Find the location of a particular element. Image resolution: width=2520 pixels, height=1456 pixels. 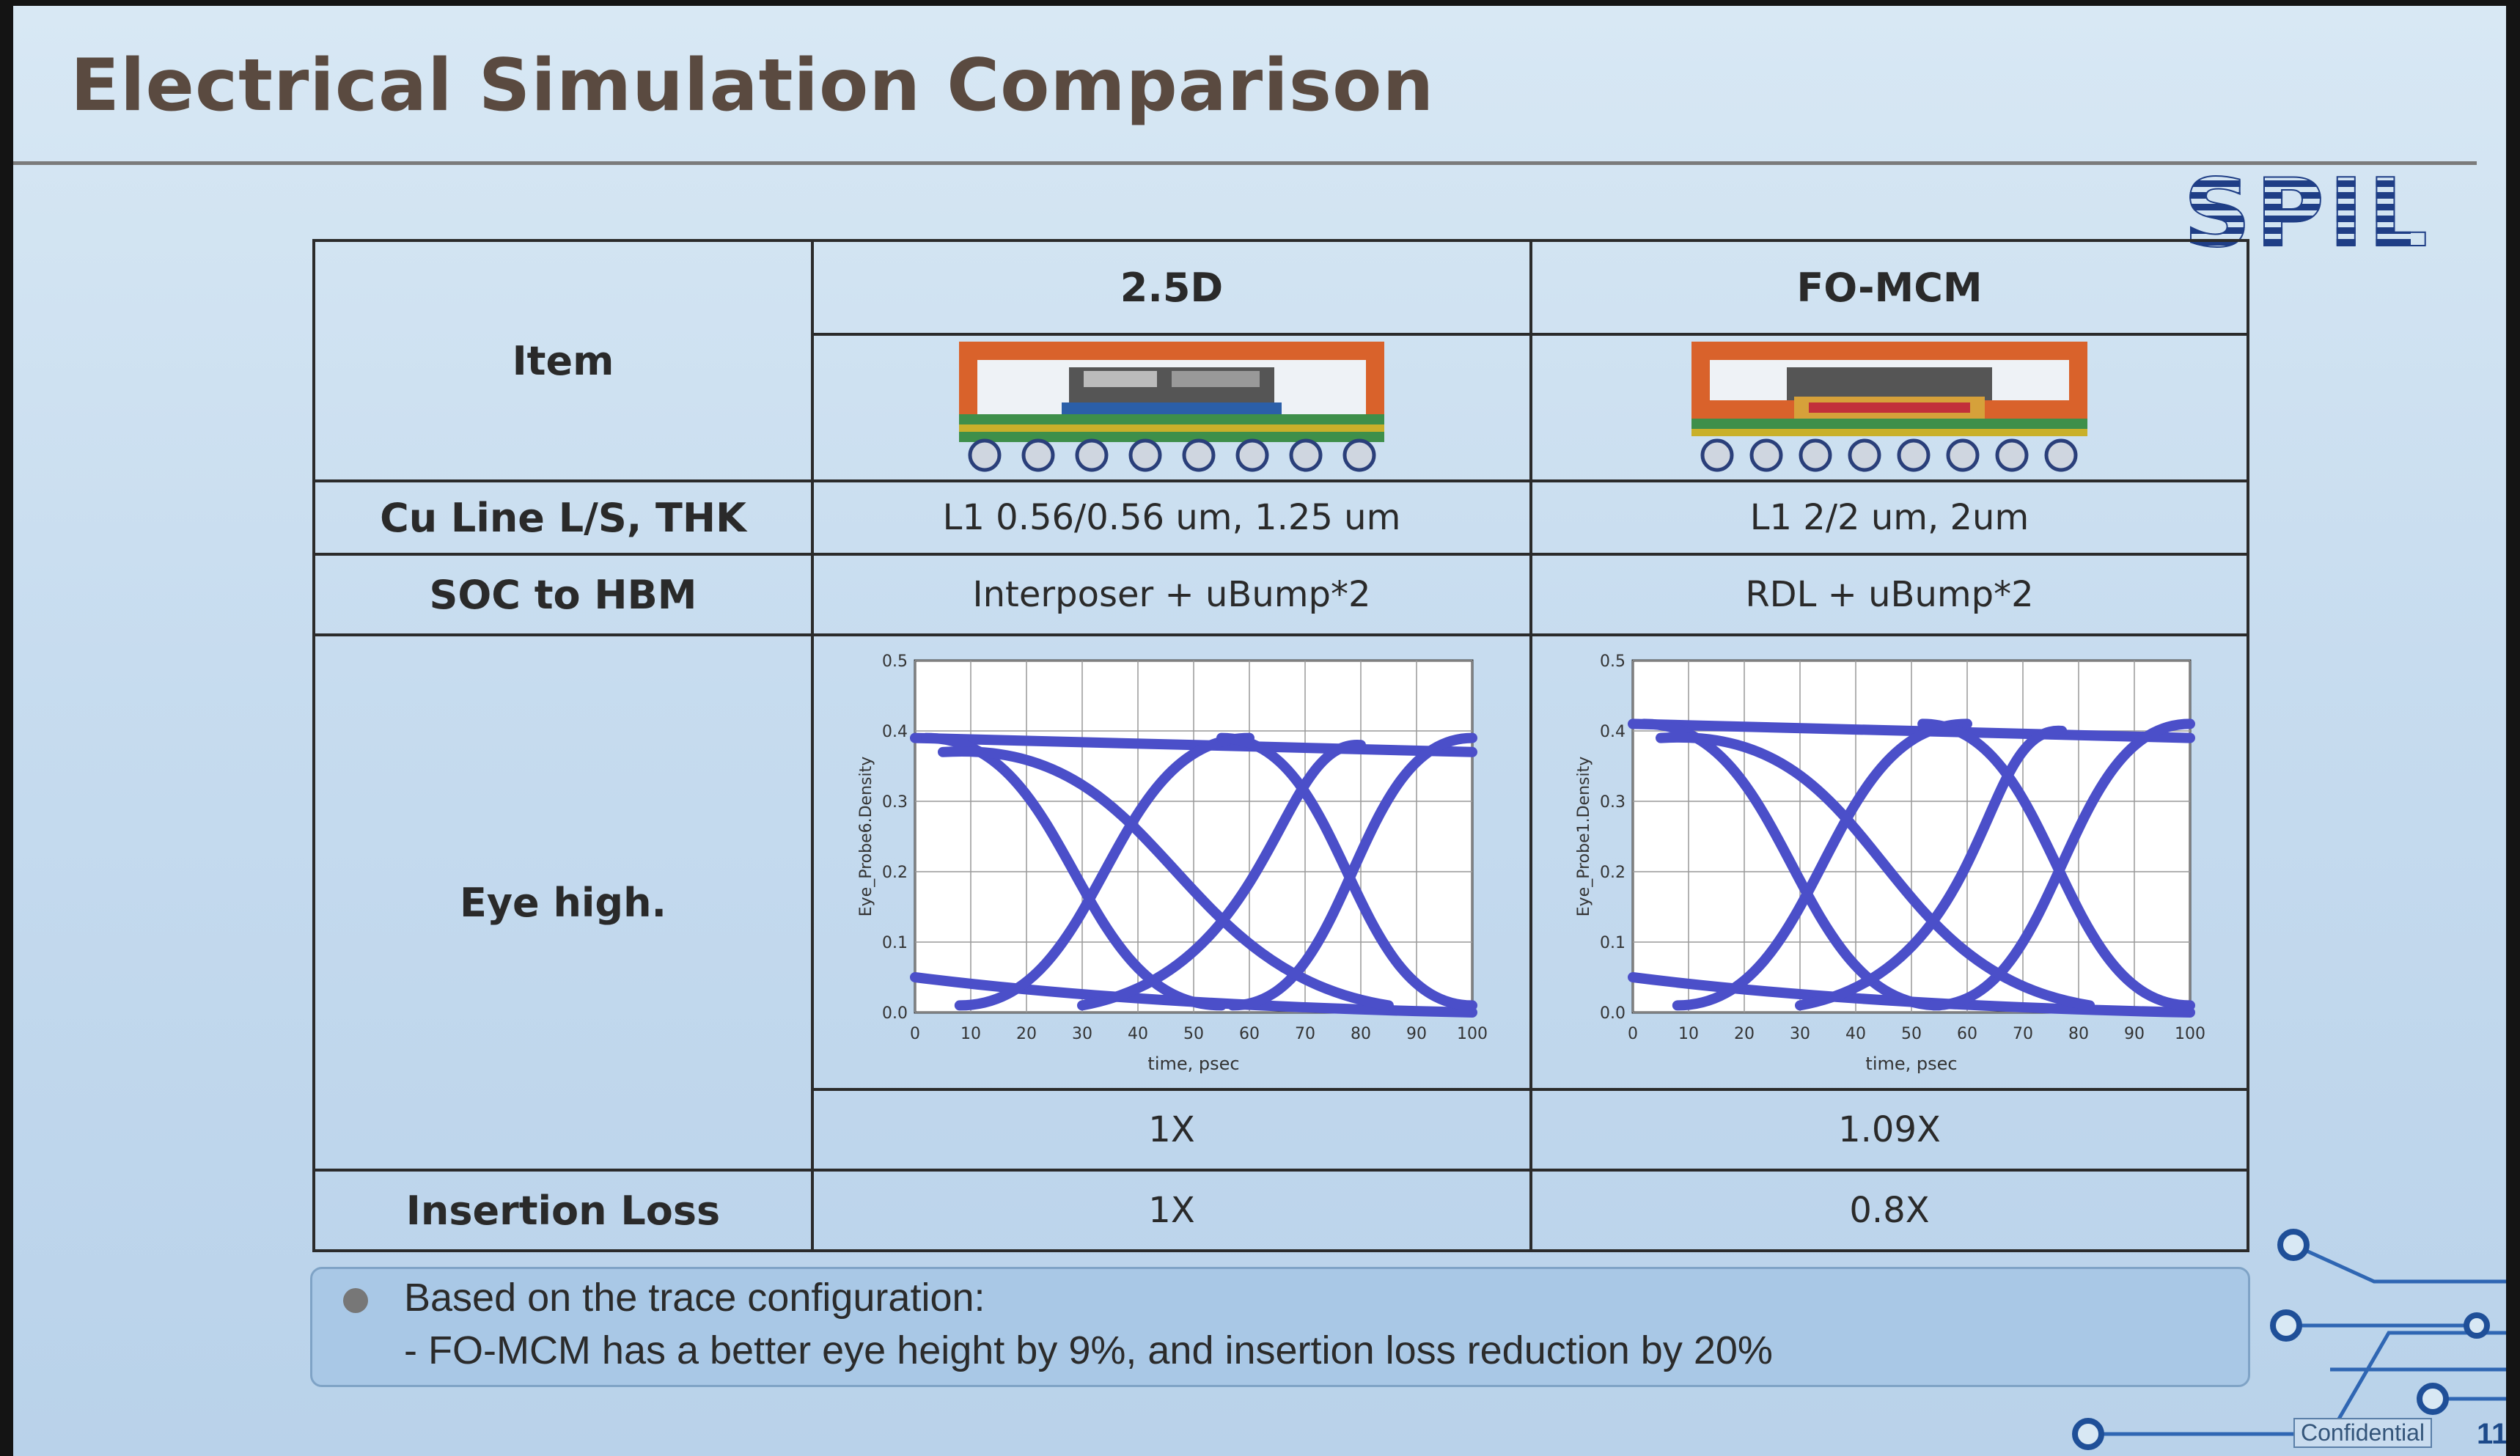

package-fo-mcm-diagram is located at coordinates (1889, 407).